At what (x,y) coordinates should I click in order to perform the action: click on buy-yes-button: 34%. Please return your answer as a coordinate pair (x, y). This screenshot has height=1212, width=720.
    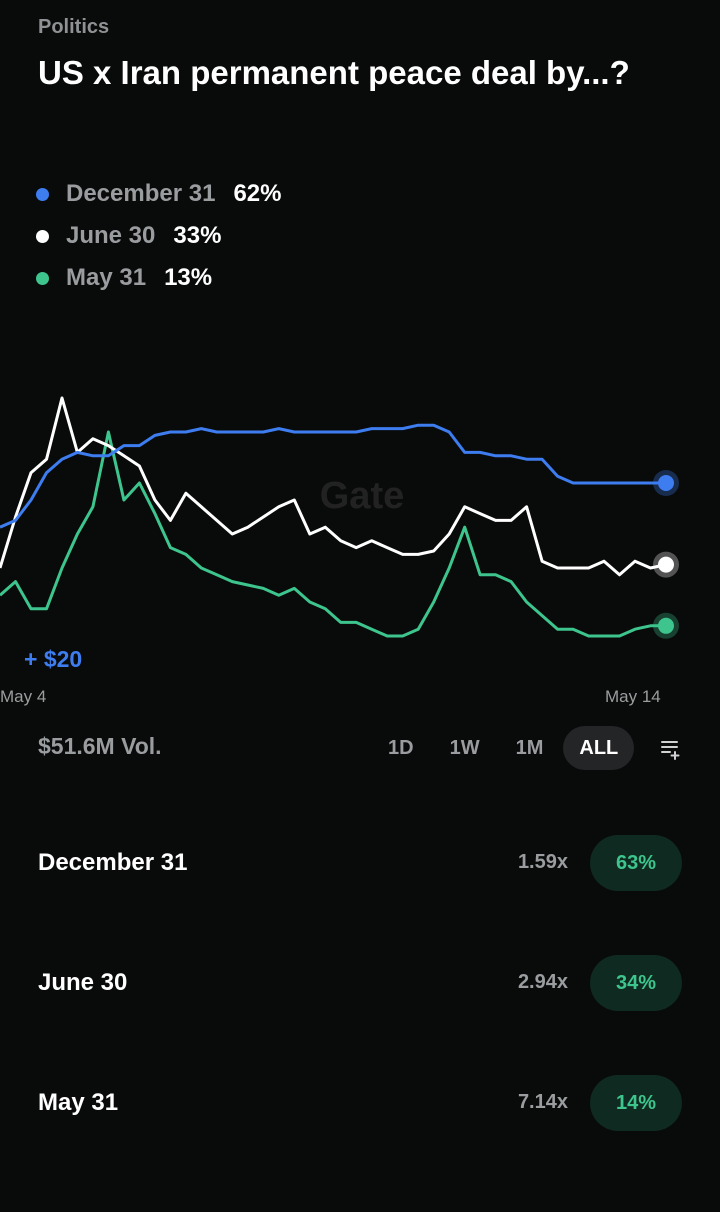
    Looking at the image, I should click on (636, 983).